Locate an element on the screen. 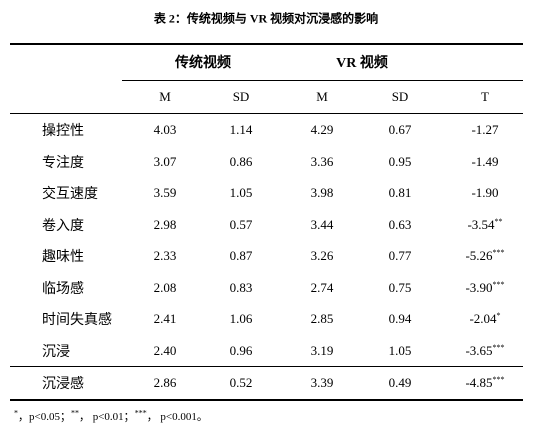  cell-value: 3.19 is located at coordinates (322, 350).